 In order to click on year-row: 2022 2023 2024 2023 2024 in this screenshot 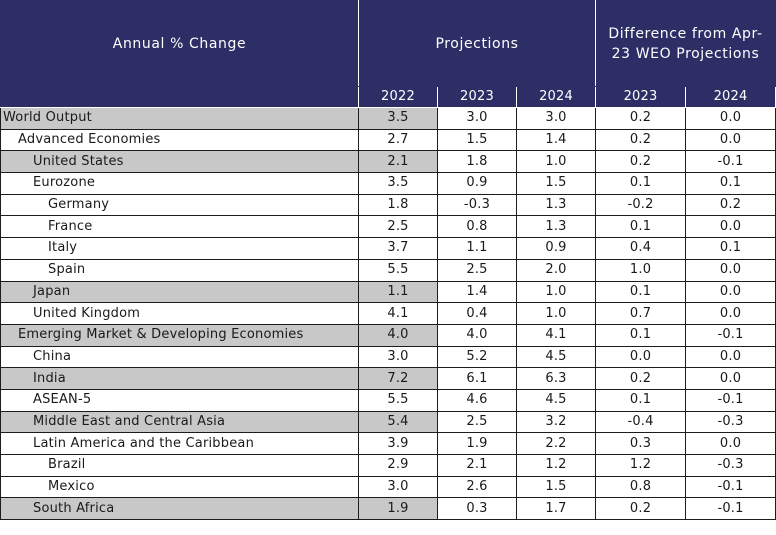, I will do `click(388, 97)`.